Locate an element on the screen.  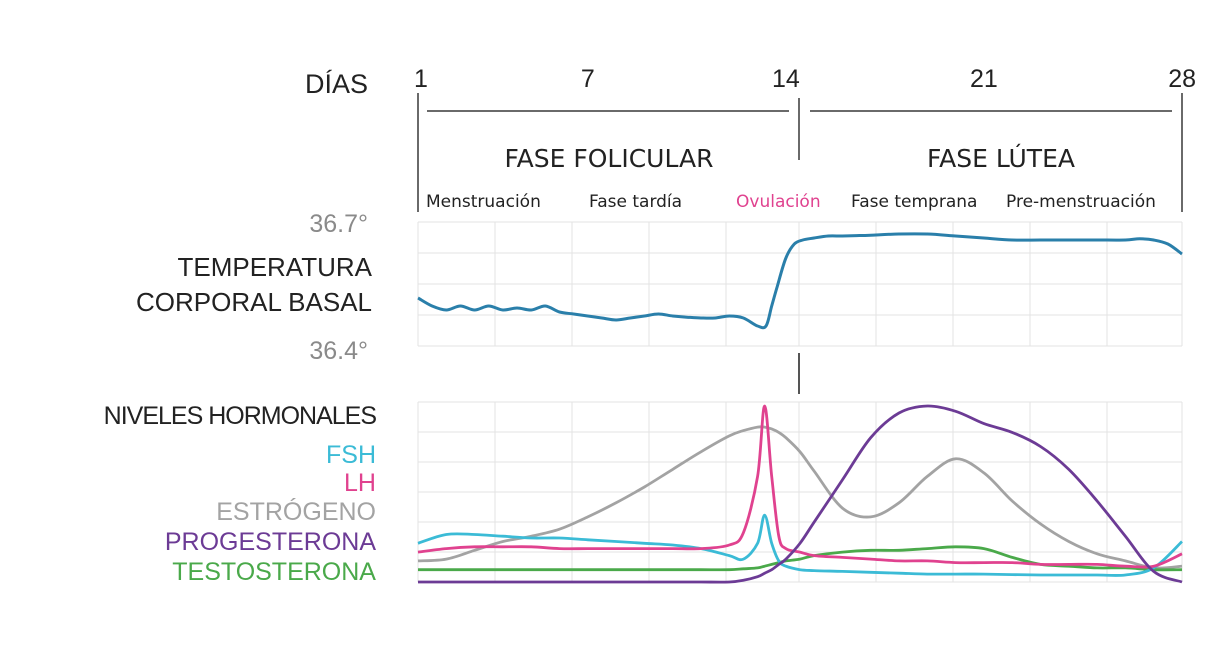
hormones-title: NIVELES HORMONALES is located at coordinates (240, 416).